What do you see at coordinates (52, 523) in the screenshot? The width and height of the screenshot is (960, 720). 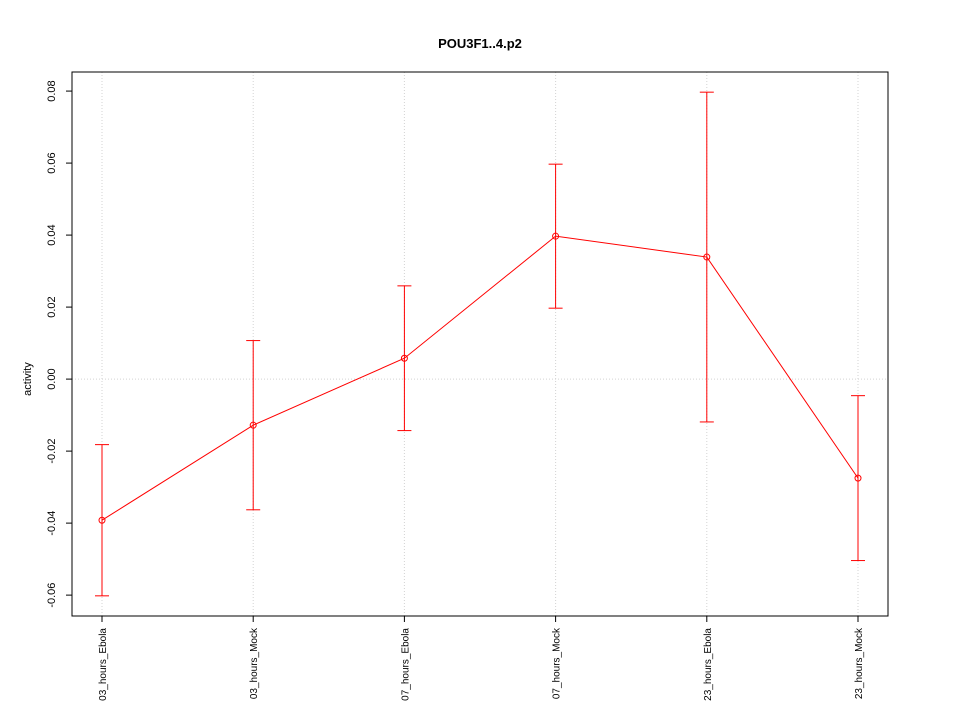 I see `y-tick-label: -0.04` at bounding box center [52, 523].